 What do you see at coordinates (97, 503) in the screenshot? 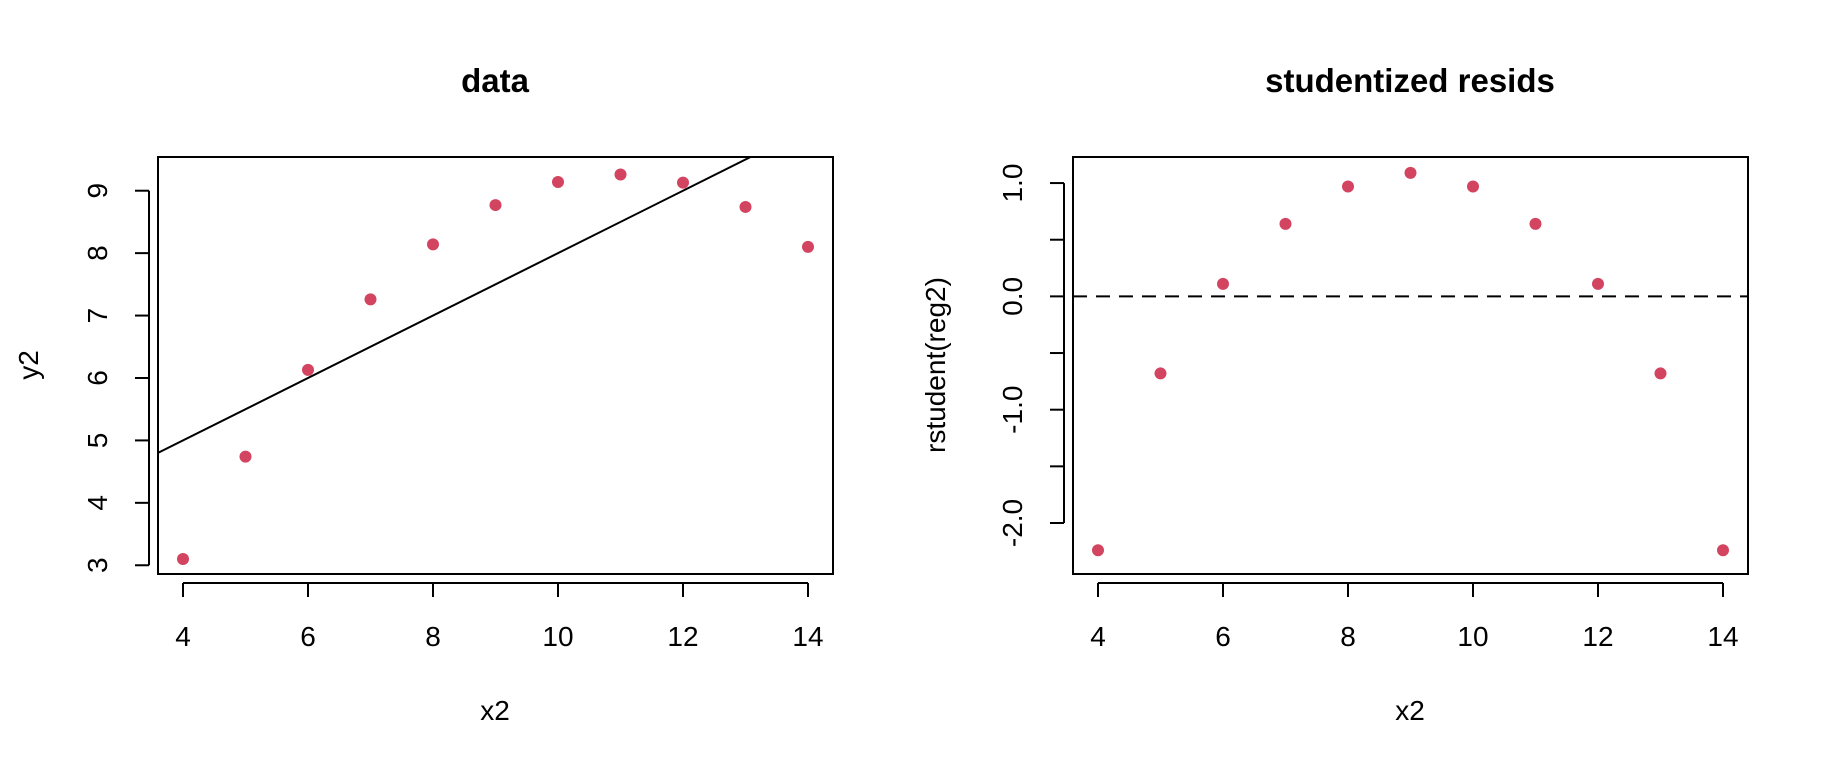
I see `y-tick-label: 4` at bounding box center [97, 503].